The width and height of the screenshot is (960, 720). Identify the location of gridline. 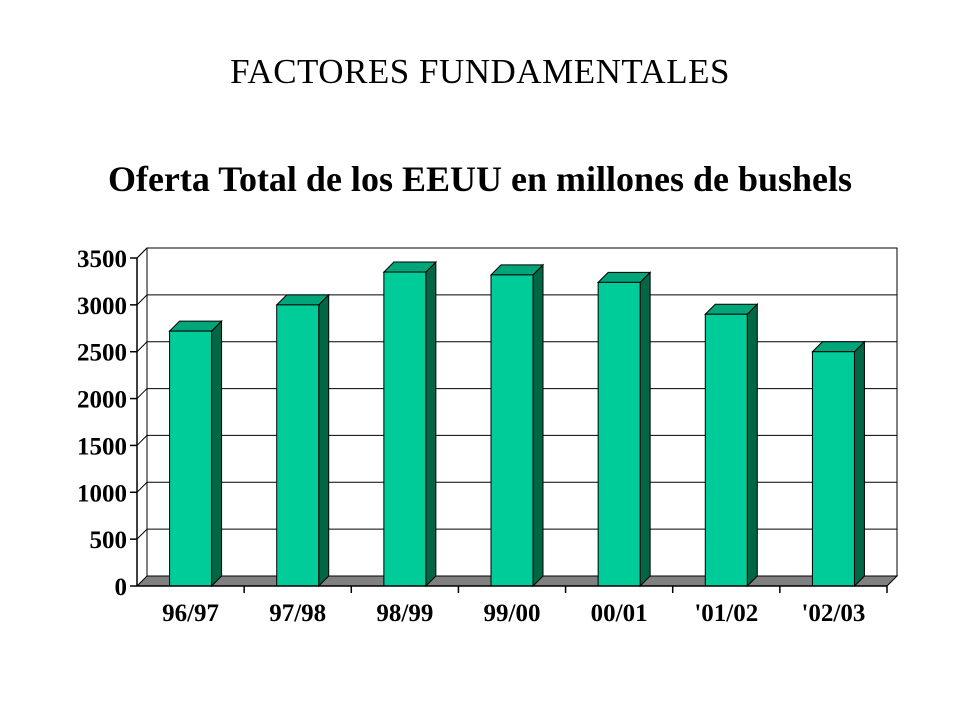
(516, 253).